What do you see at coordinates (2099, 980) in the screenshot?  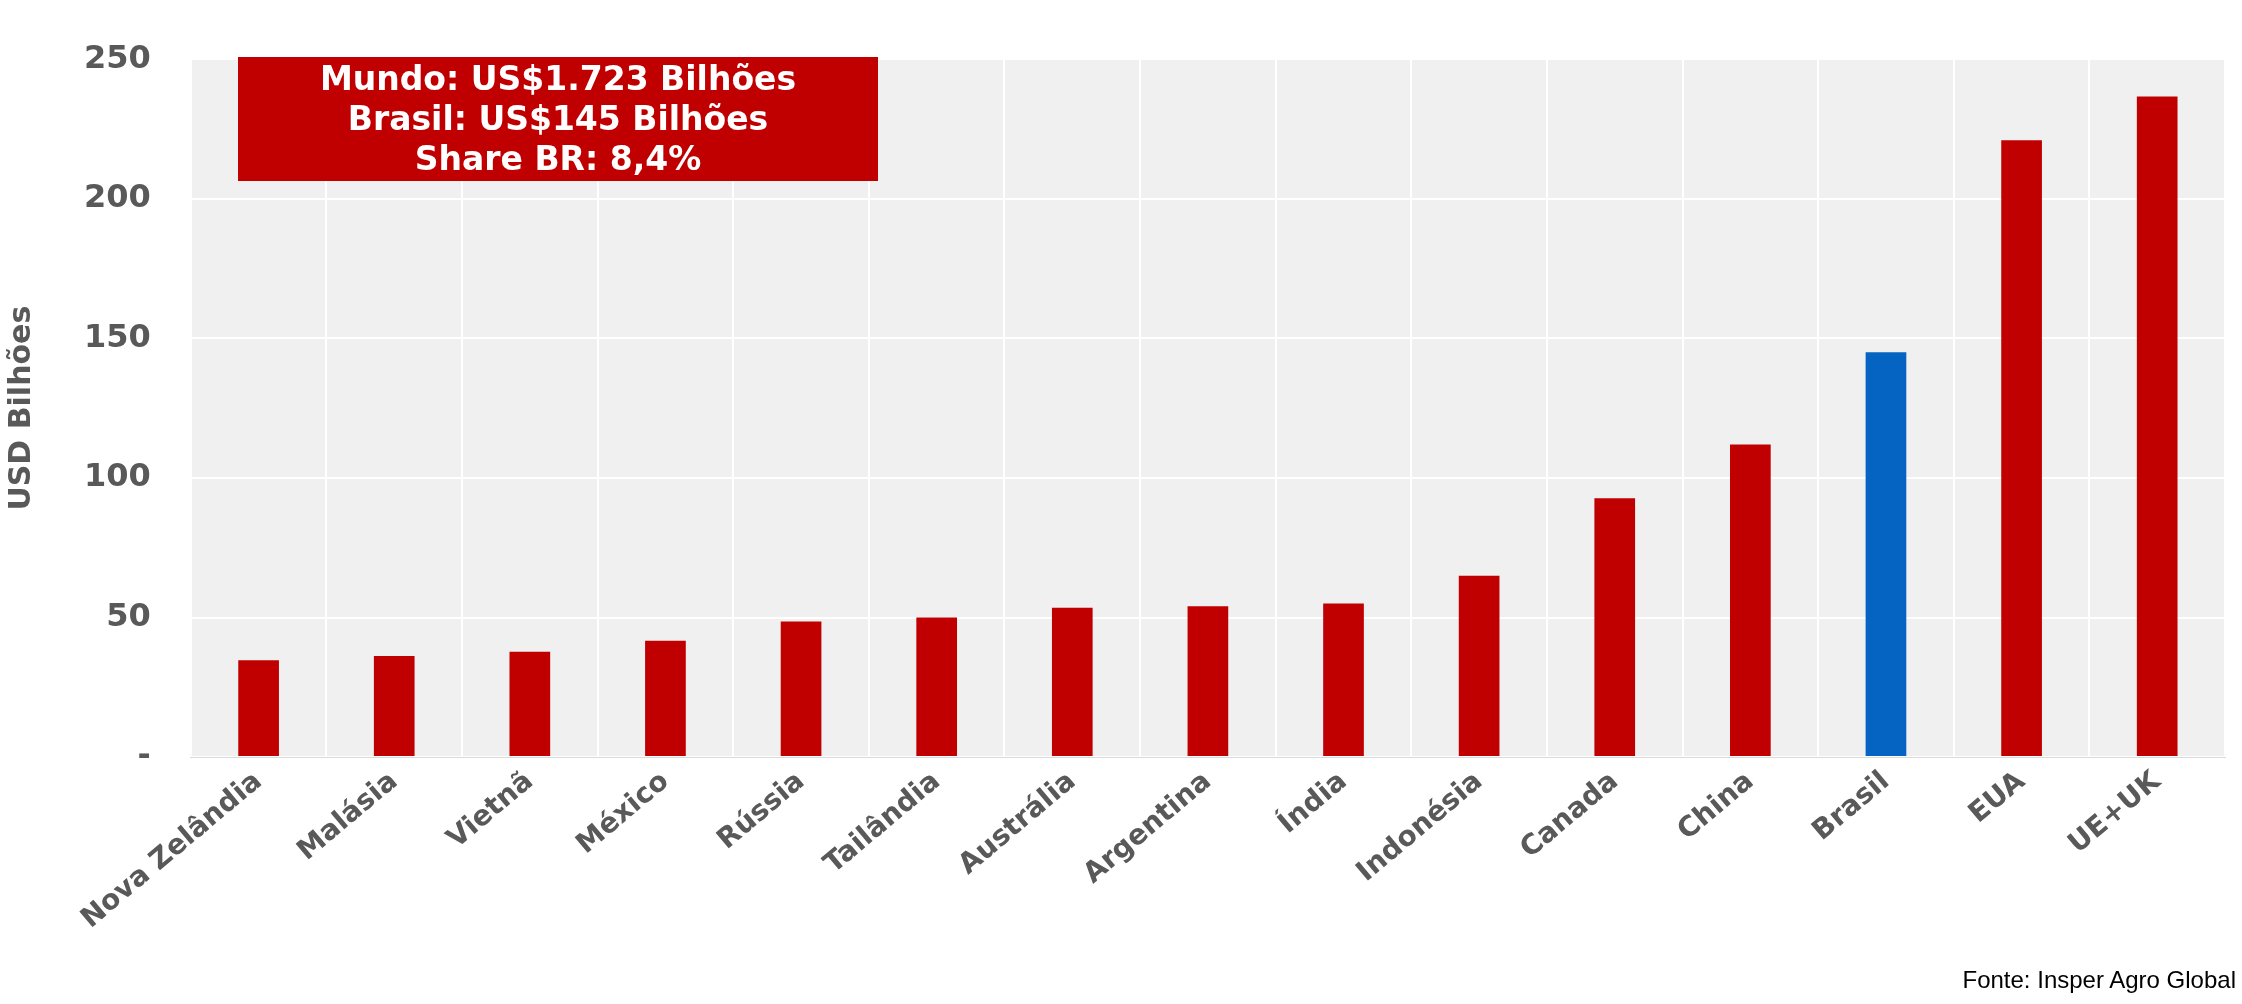 I see `source-note: Fonte: Insper Agro Global` at bounding box center [2099, 980].